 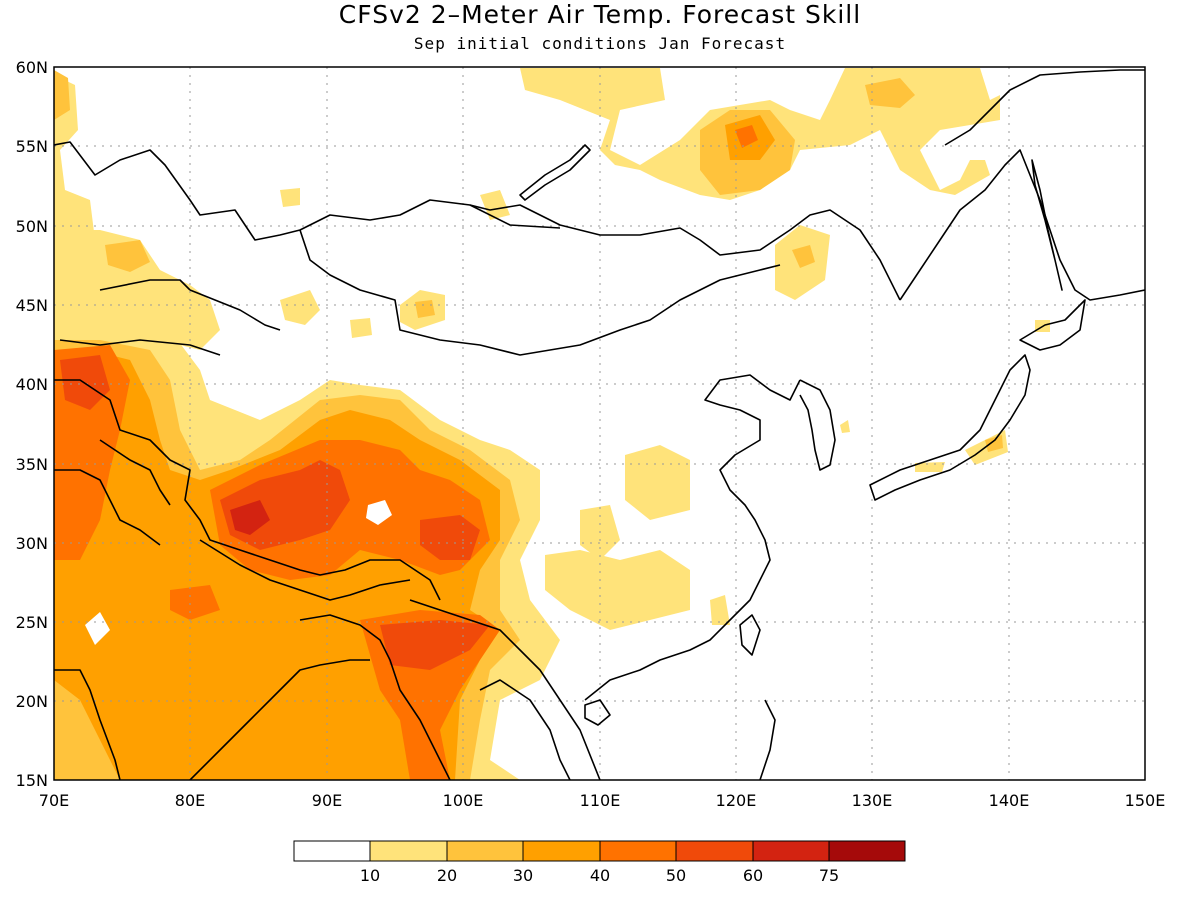 I want to click on skill-region-southchina3-l1, so click(x=617, y=590).